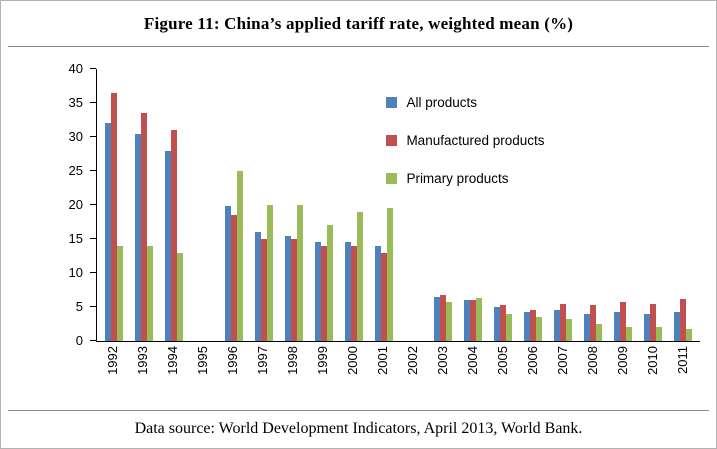  I want to click on bar-all-2003, so click(437, 318).